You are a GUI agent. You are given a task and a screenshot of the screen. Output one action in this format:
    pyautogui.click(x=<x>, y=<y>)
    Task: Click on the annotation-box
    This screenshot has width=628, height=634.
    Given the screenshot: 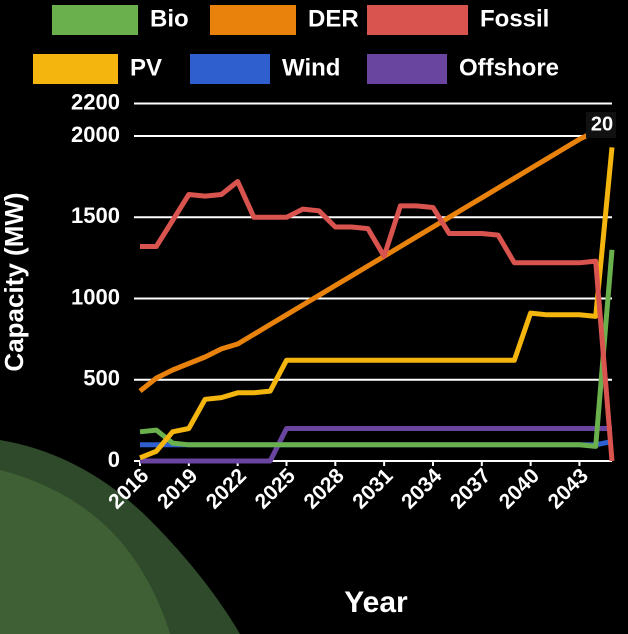 What is the action you would take?
    pyautogui.click(x=601, y=125)
    